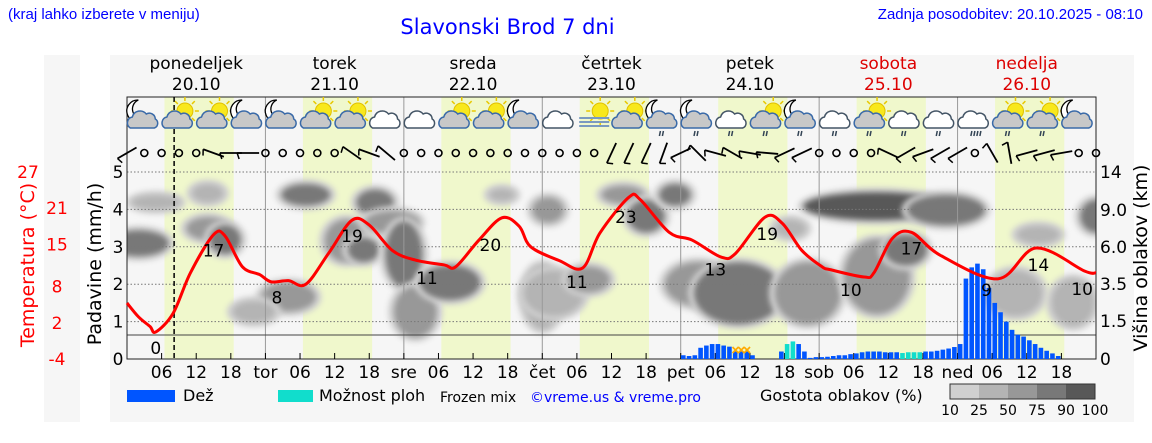  What do you see at coordinates (196, 64) in the screenshot?
I see `day-name: ponedeljek` at bounding box center [196, 64].